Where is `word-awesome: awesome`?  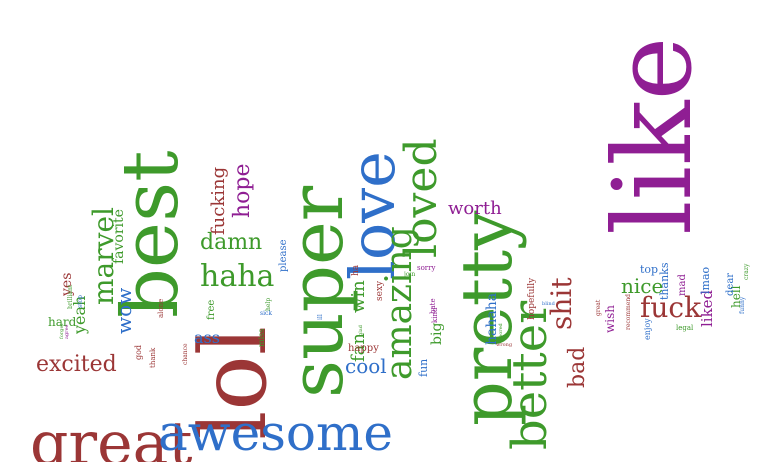
word-awesome: awesome is located at coordinates (275, 433).